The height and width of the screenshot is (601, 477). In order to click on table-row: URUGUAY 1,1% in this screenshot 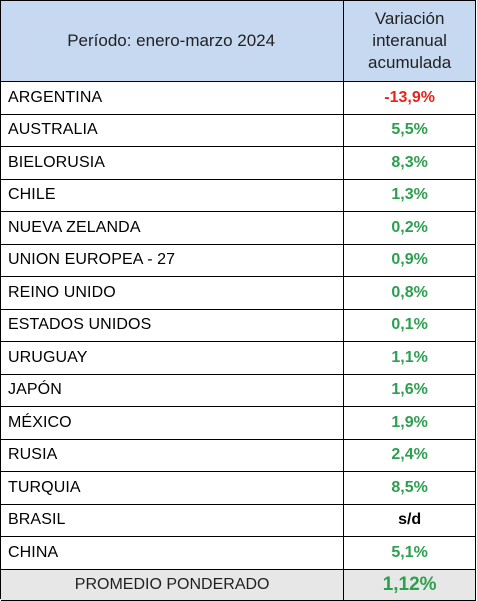, I will do `click(238, 358)`.